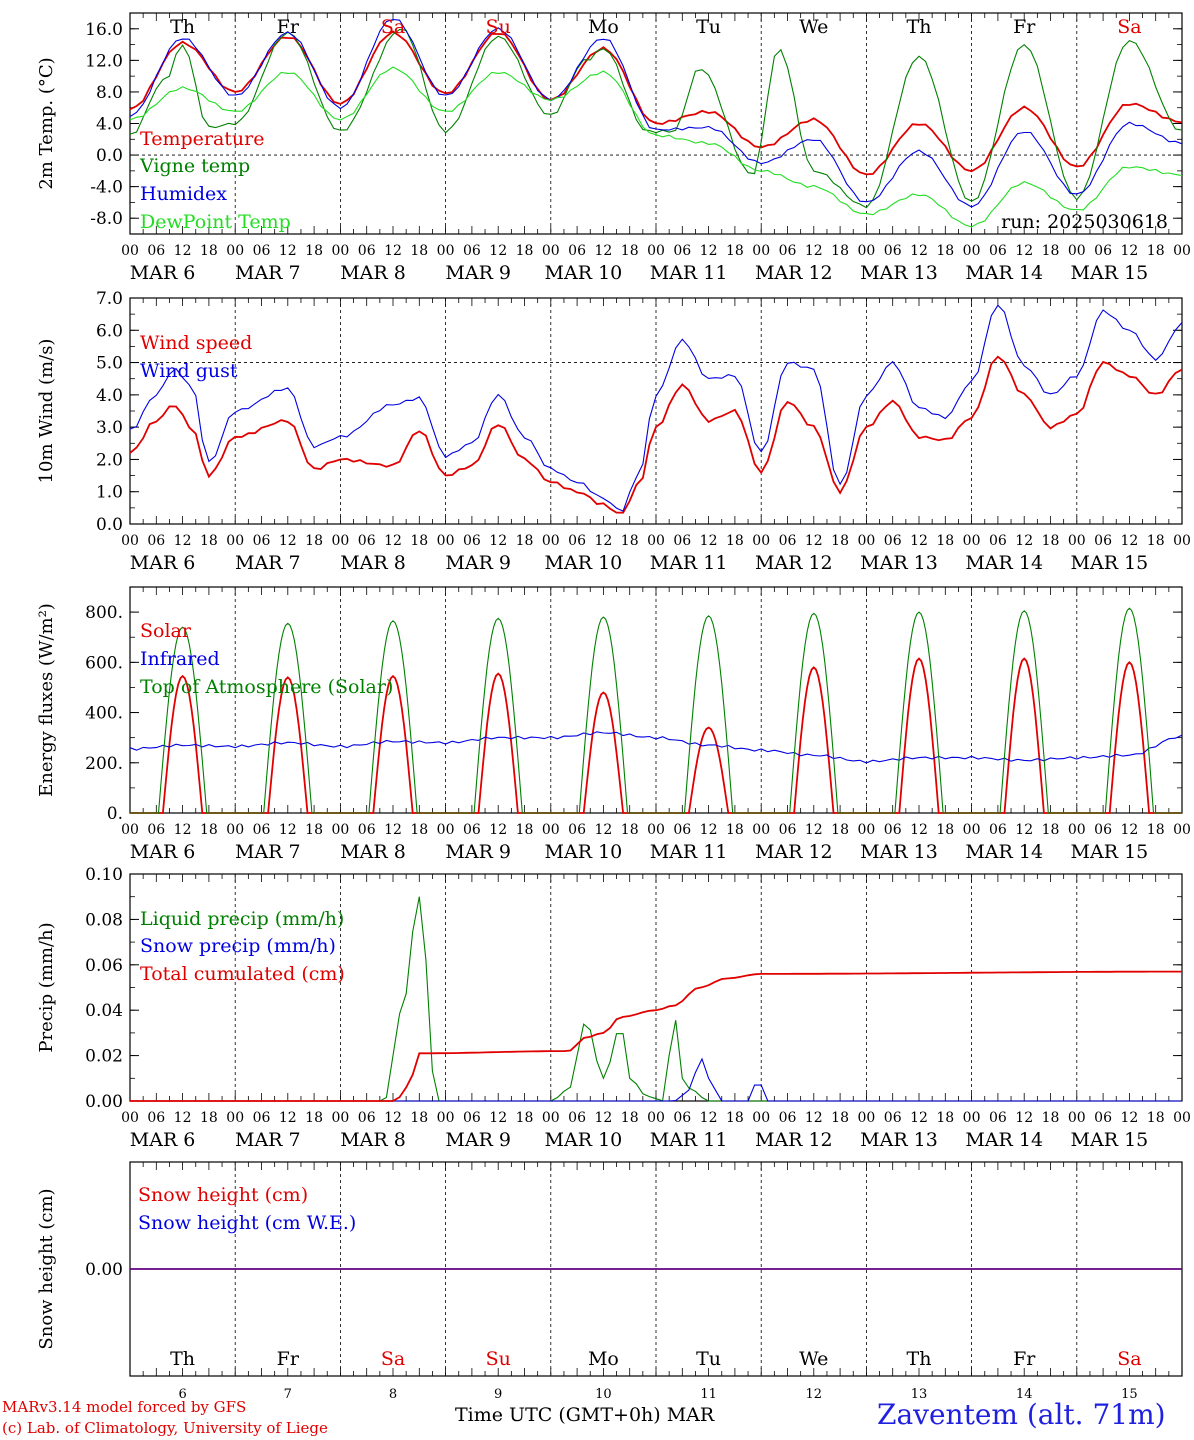 This screenshot has height=1440, width=1194. Describe the element at coordinates (1024, 1359) in the screenshot. I see `day-name-bottom: Fr` at that location.